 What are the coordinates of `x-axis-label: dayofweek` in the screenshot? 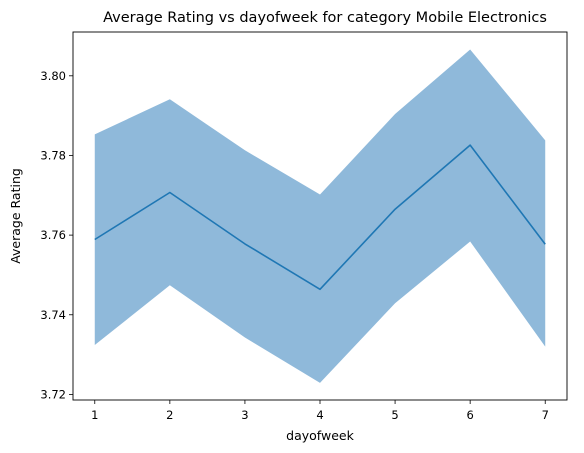 It's located at (320, 435).